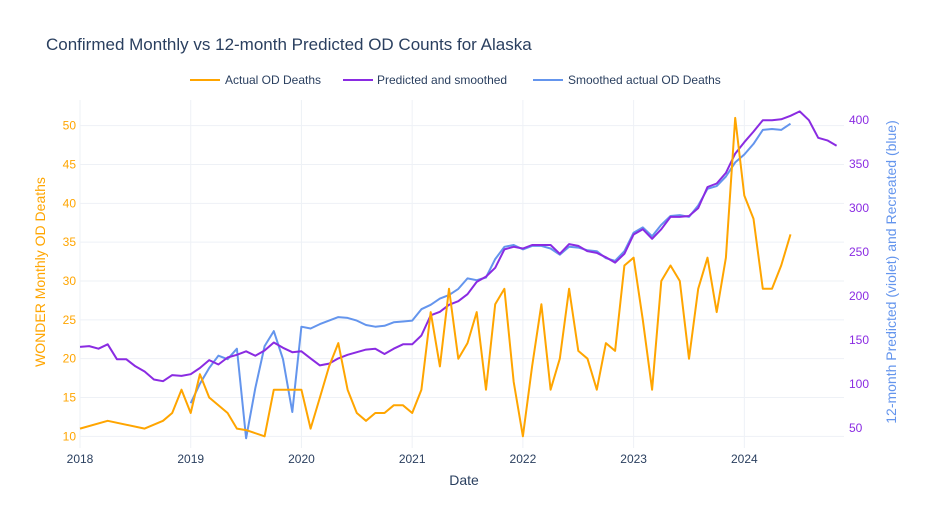 Image resolution: width=928 pixels, height=525 pixels. What do you see at coordinates (859, 208) in the screenshot?
I see `y-right-tick-label: 300` at bounding box center [859, 208].